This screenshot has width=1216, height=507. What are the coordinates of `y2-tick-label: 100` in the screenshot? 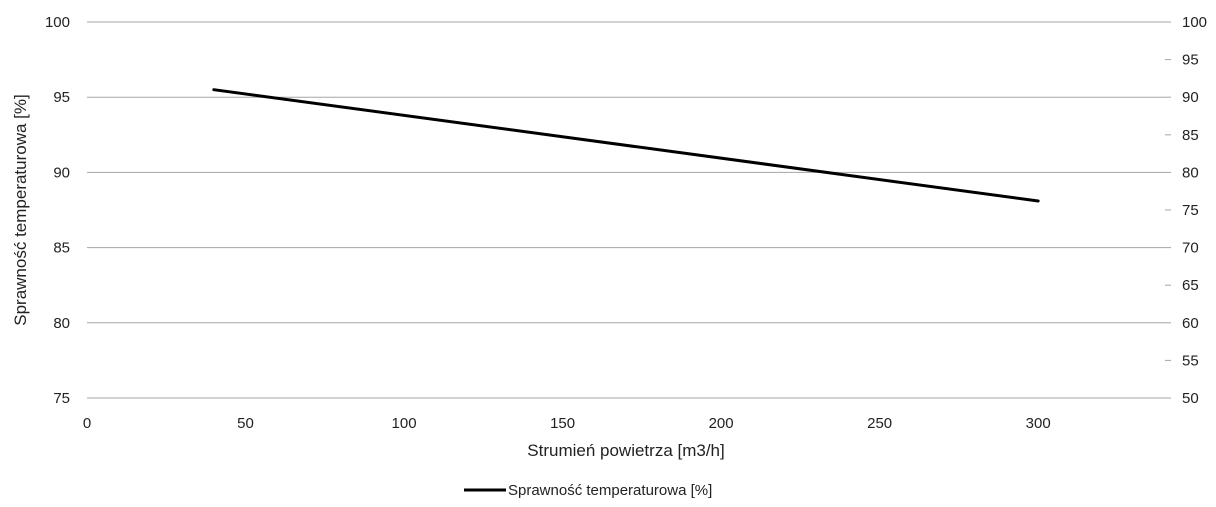 It's located at (1194, 22).